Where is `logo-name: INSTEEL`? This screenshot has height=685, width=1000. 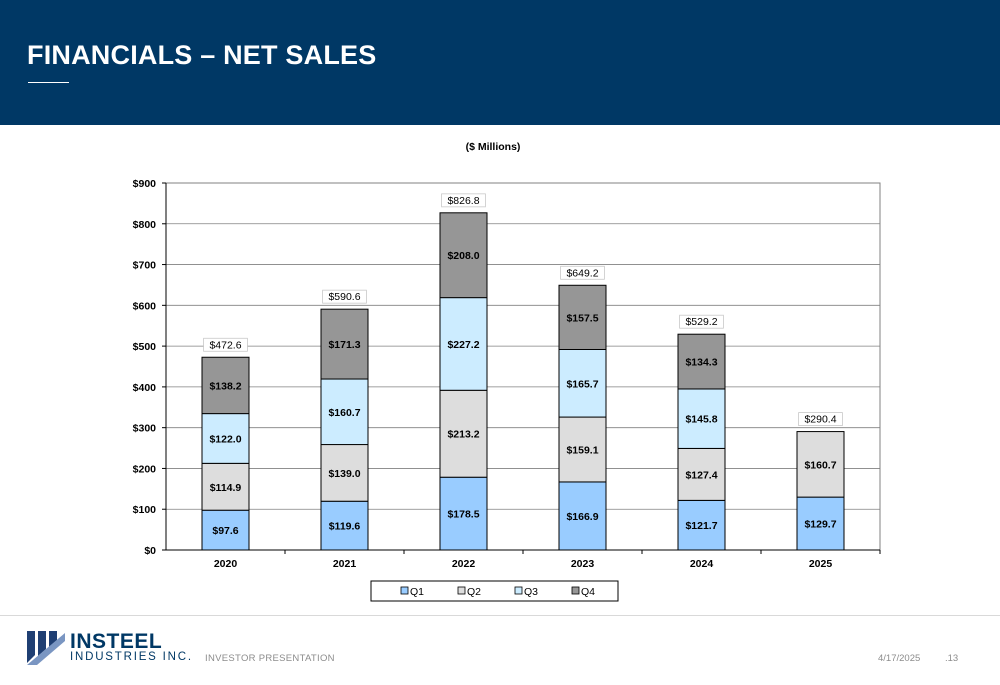
logo-name: INSTEEL is located at coordinates (116, 641).